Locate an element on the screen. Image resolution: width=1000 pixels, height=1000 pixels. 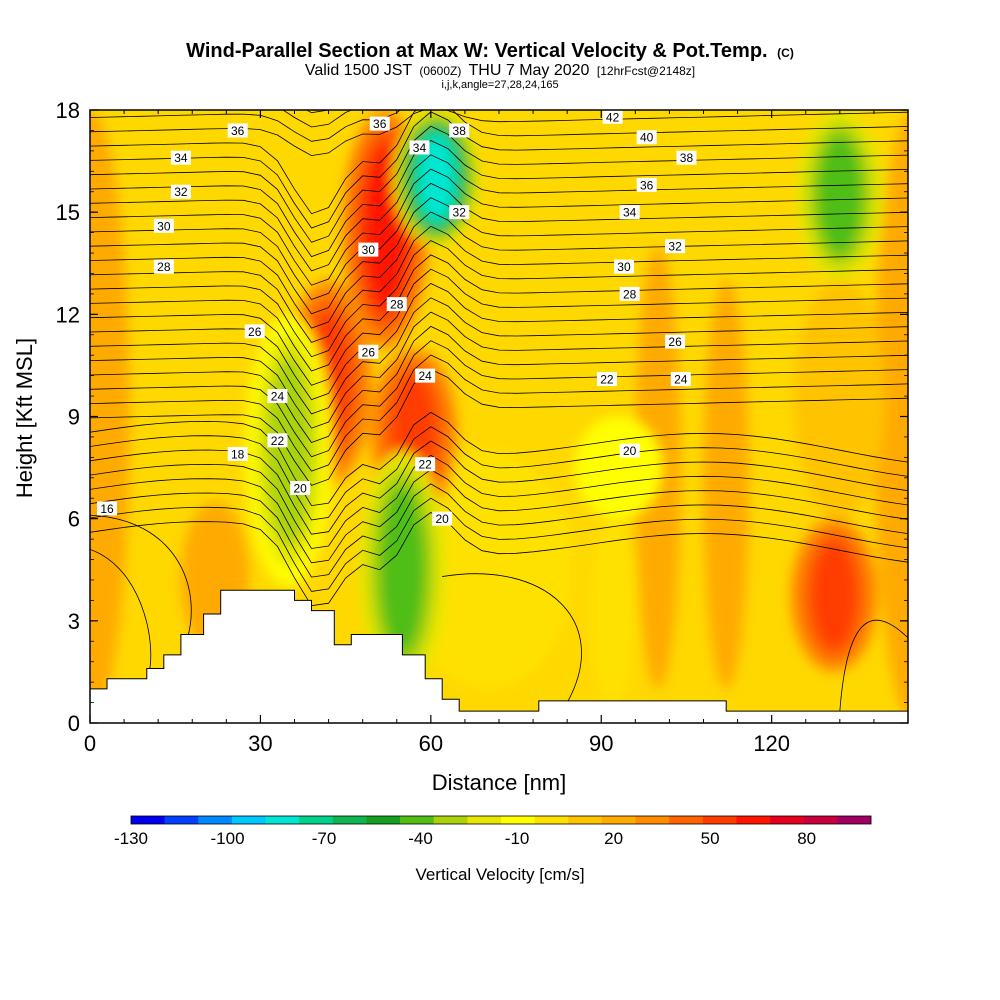
contour-label-text: 32 is located at coordinates (181, 192).